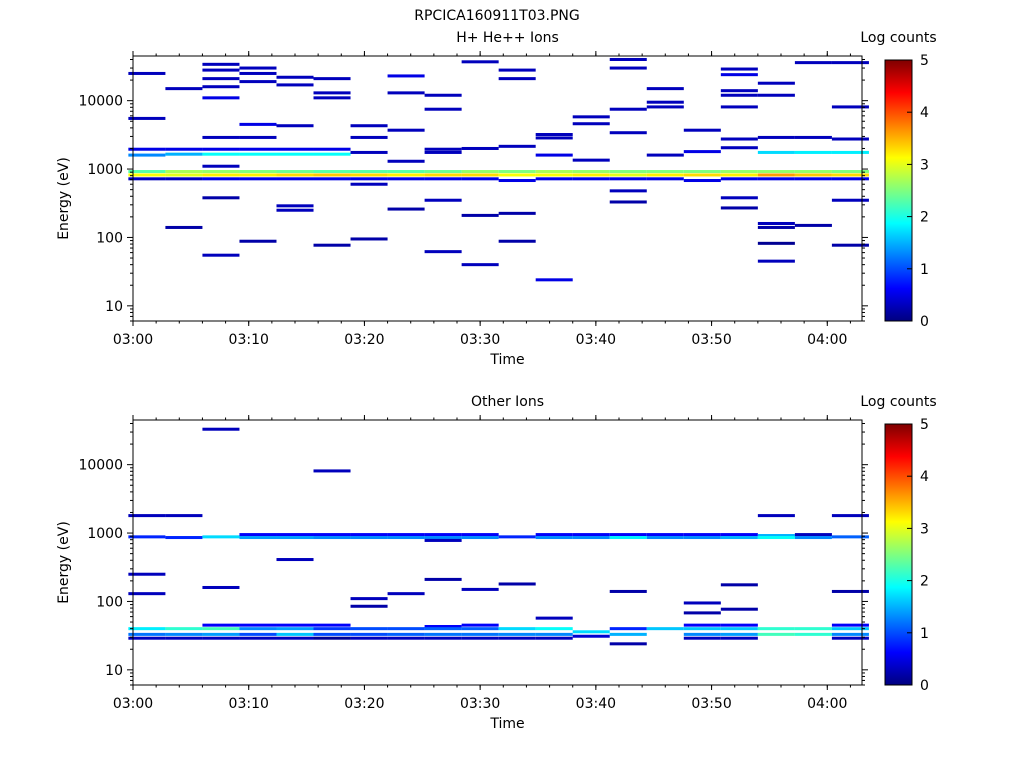 This screenshot has width=1024, height=768. I want to click on y-tick-label: 100, so click(109, 238).